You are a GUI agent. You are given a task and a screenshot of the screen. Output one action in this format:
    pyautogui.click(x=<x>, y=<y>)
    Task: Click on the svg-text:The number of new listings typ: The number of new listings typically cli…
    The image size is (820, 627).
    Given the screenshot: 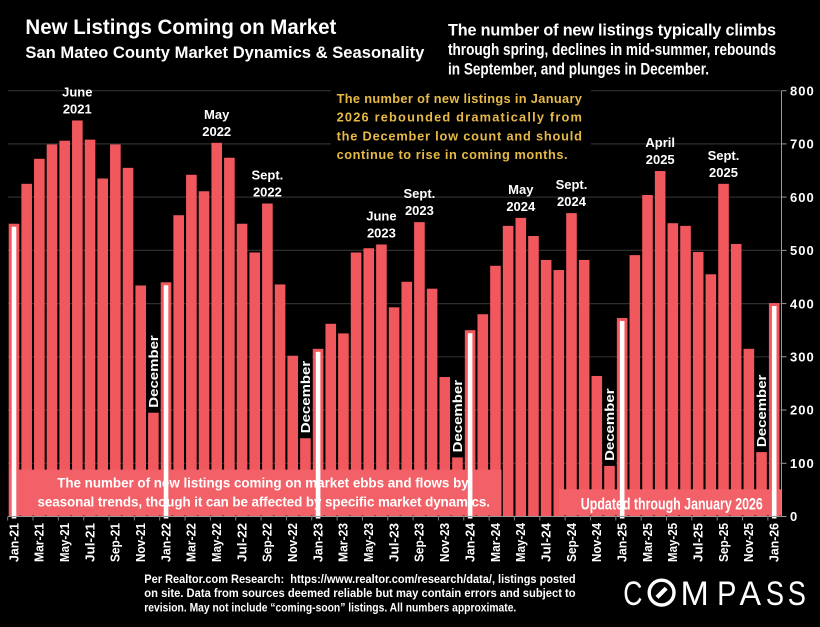 What is the action you would take?
    pyautogui.click(x=612, y=30)
    